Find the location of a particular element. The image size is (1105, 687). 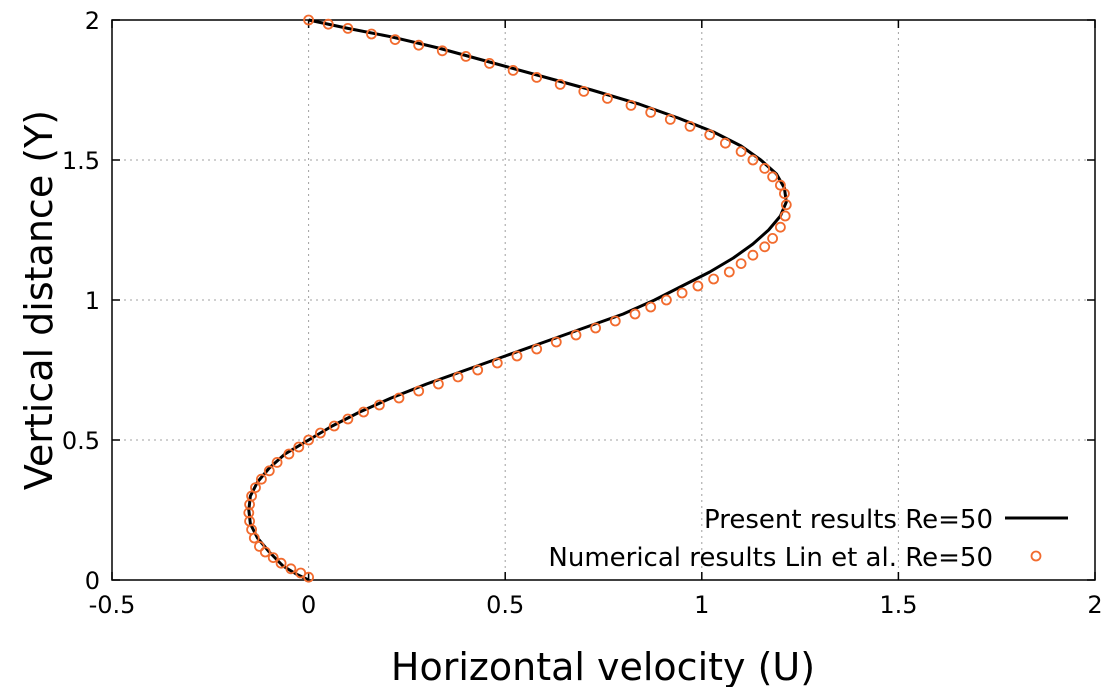

x-tick-label: 0 is located at coordinates (308, 605).